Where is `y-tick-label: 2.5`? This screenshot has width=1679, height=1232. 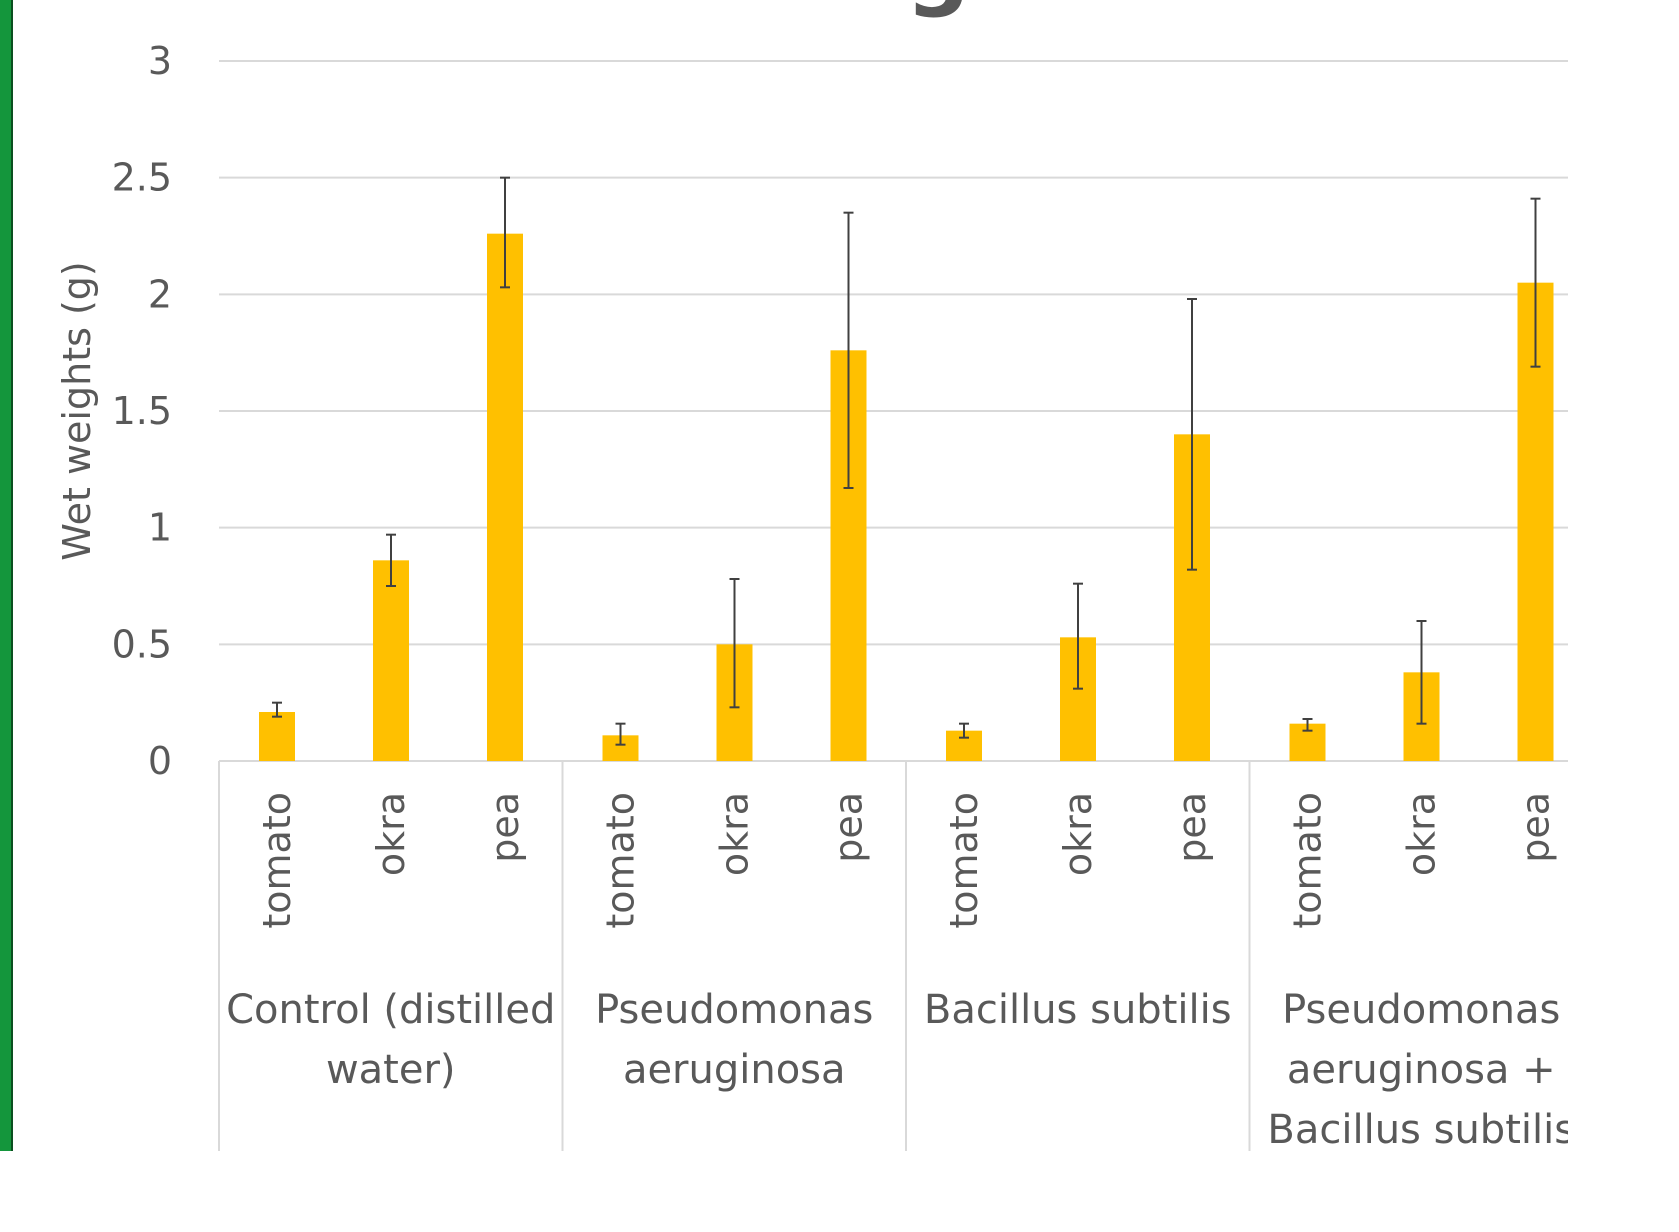
y-tick-label: 2.5 is located at coordinates (142, 178).